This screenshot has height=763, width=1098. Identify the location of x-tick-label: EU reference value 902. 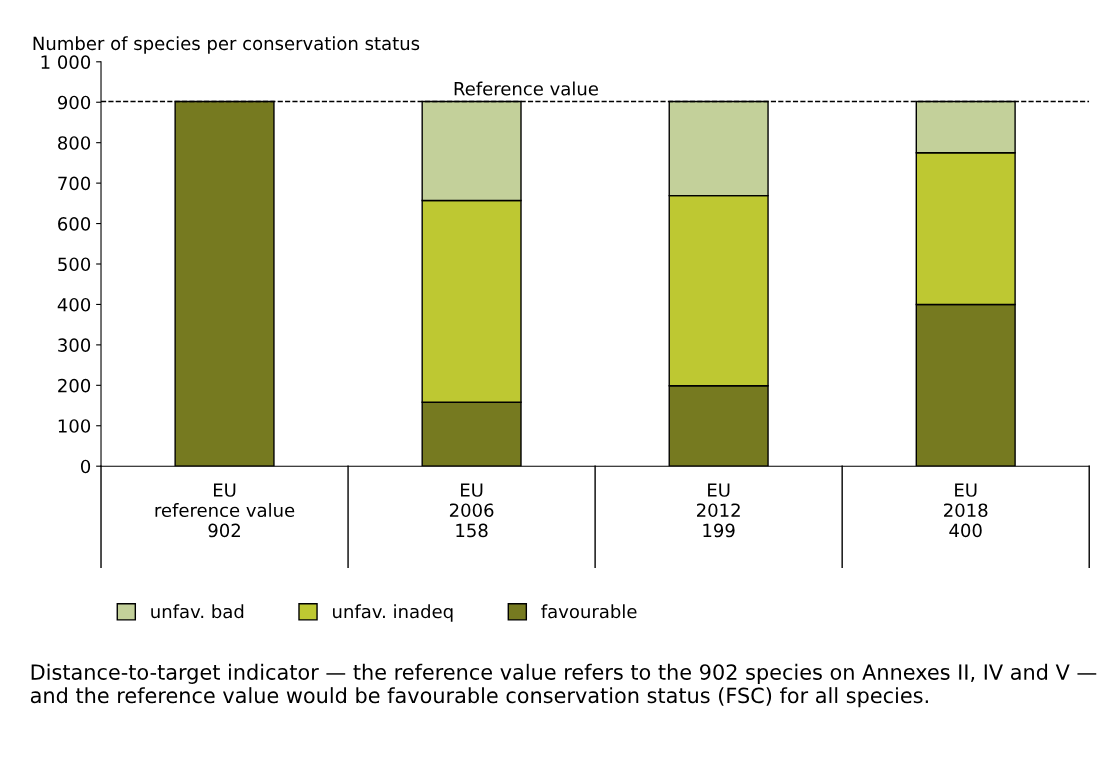
(225, 510).